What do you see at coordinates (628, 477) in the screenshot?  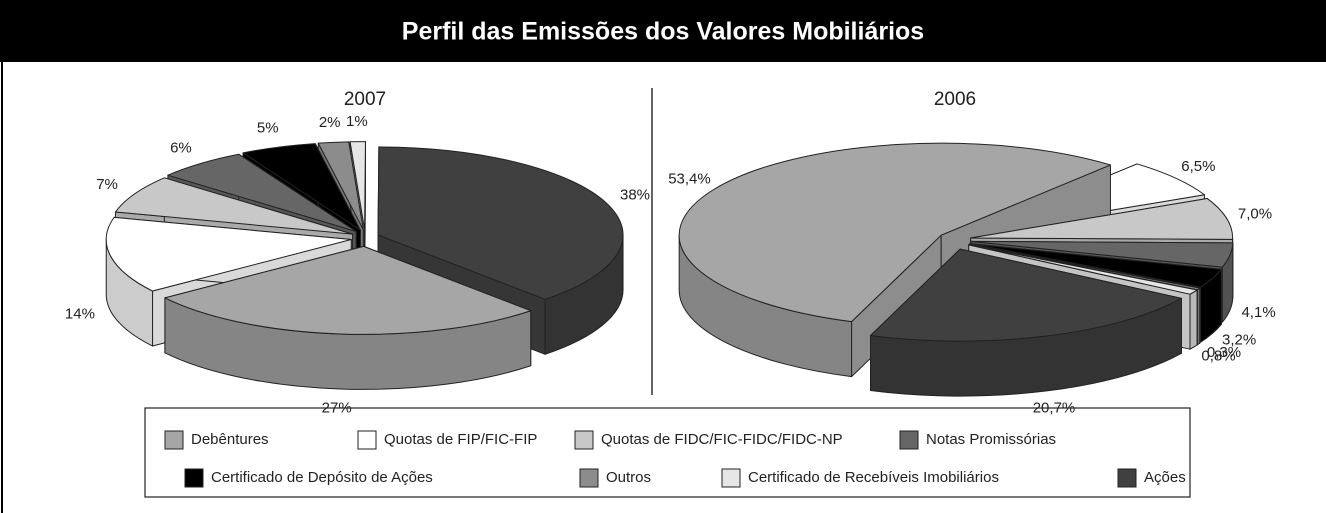 I see `legend-label: Outros` at bounding box center [628, 477].